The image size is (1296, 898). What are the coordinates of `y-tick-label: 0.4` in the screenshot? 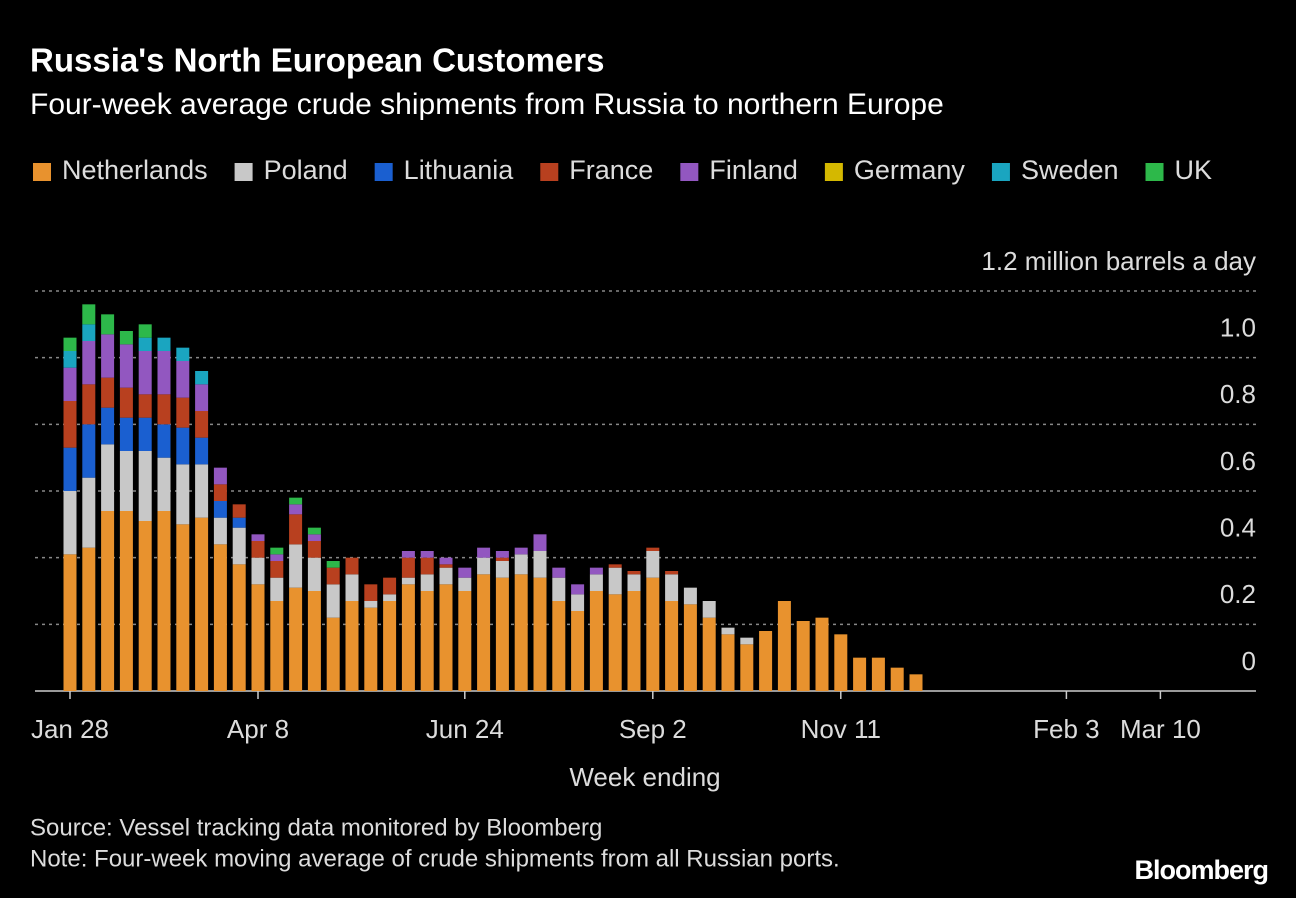 It's located at (1238, 528).